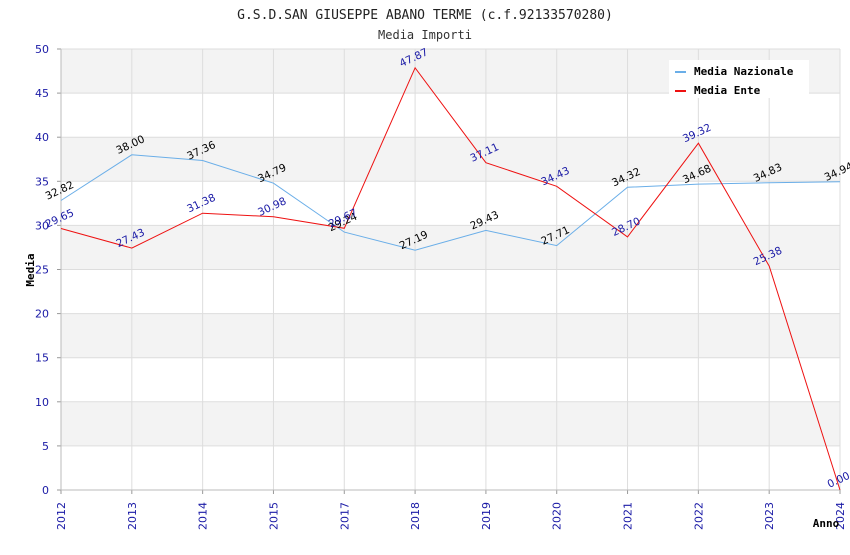  What do you see at coordinates (826, 523) in the screenshot?
I see `x-axis-title: Anno` at bounding box center [826, 523].